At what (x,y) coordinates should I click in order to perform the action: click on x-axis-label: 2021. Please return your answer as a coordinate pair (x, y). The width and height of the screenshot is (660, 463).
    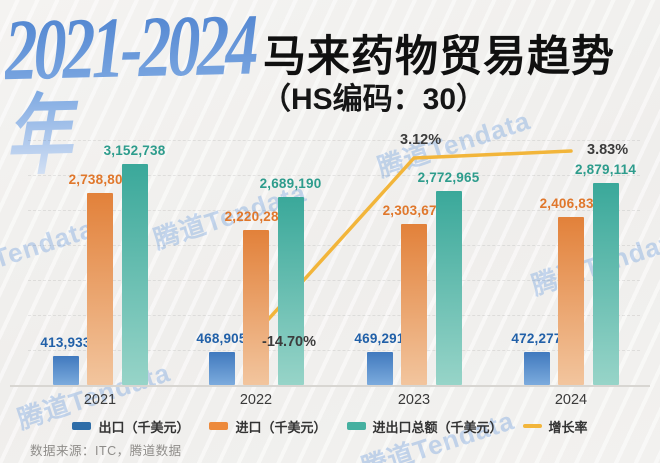
    Looking at the image, I should click on (100, 400).